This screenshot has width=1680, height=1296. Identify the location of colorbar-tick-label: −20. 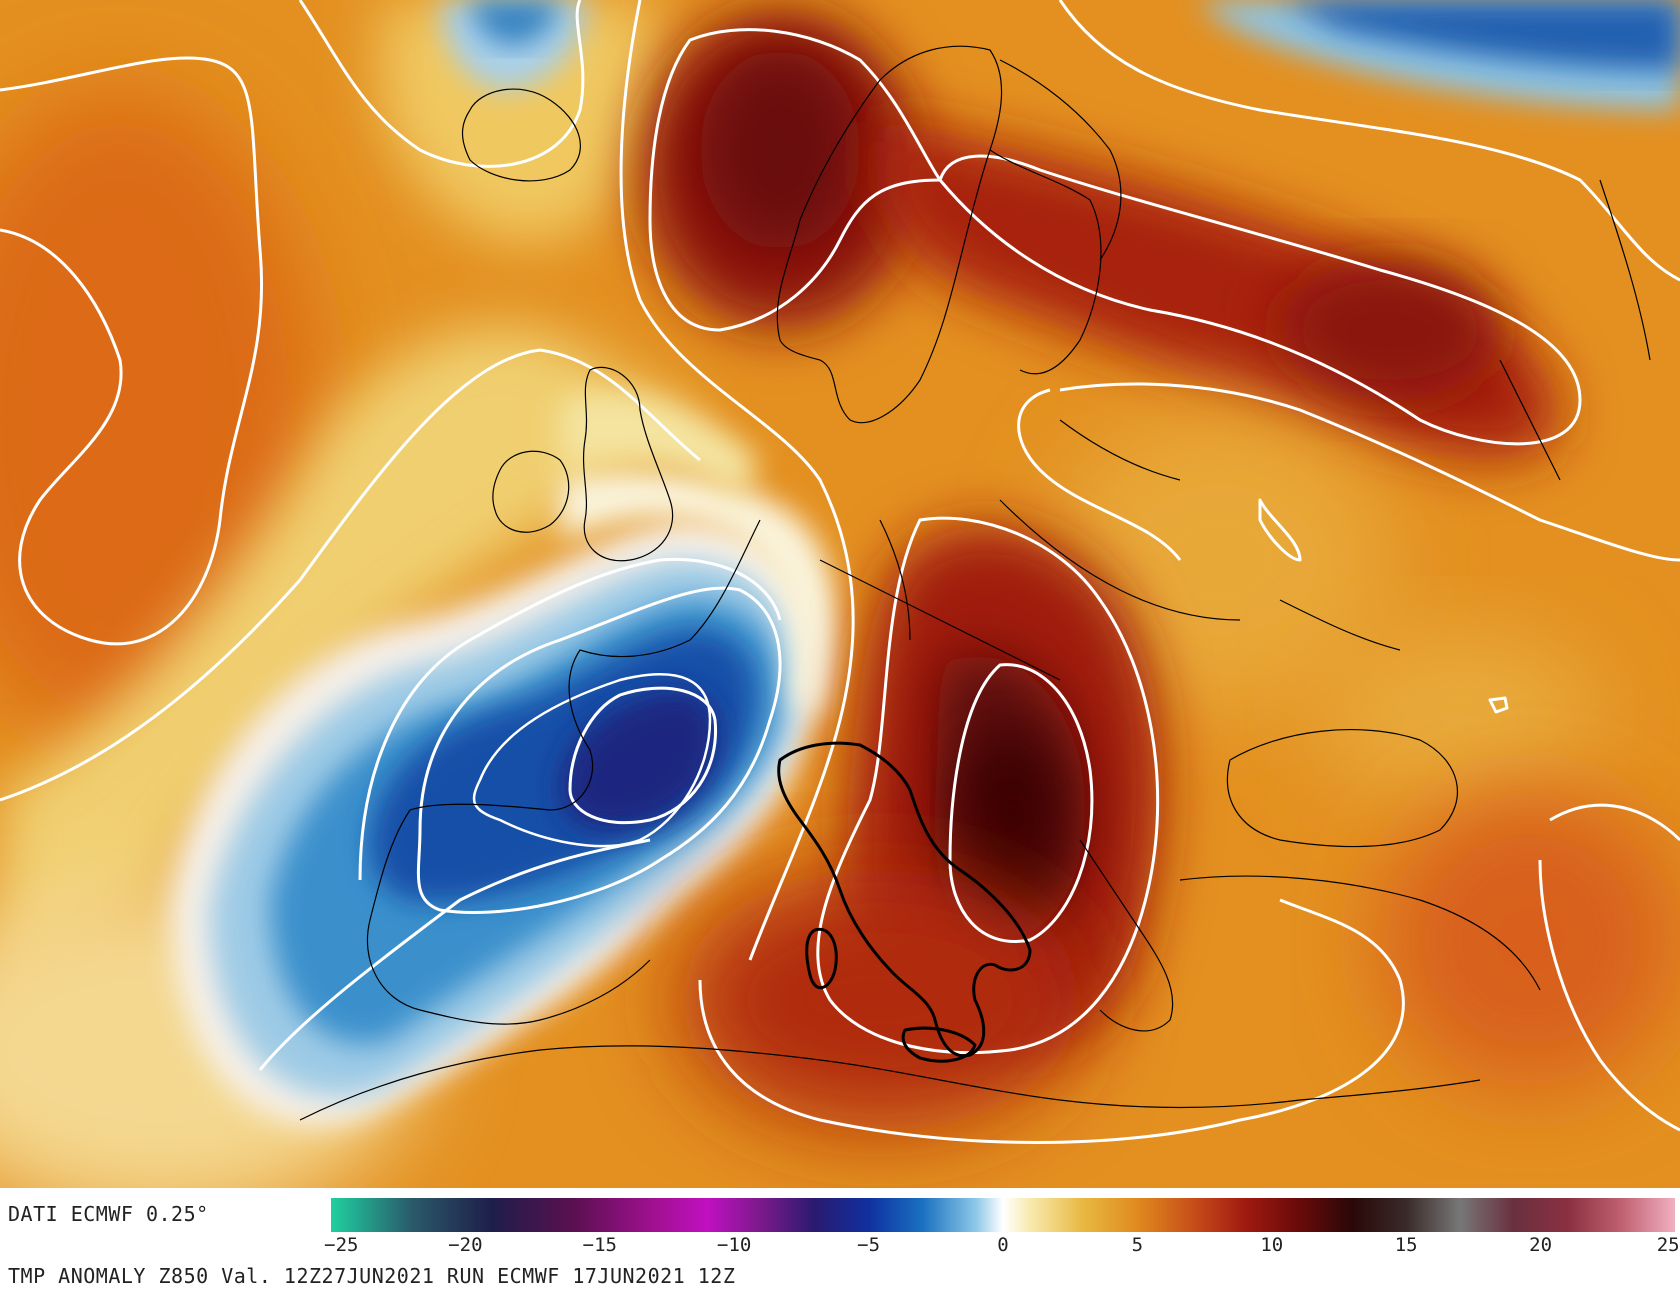
(465, 1245).